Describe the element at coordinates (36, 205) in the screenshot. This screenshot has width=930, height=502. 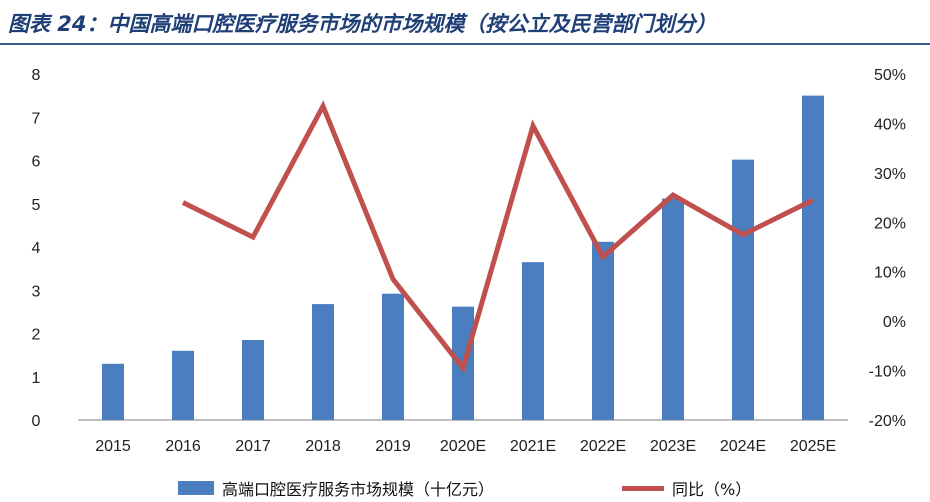
I see `y-left-tick-label: 5` at that location.